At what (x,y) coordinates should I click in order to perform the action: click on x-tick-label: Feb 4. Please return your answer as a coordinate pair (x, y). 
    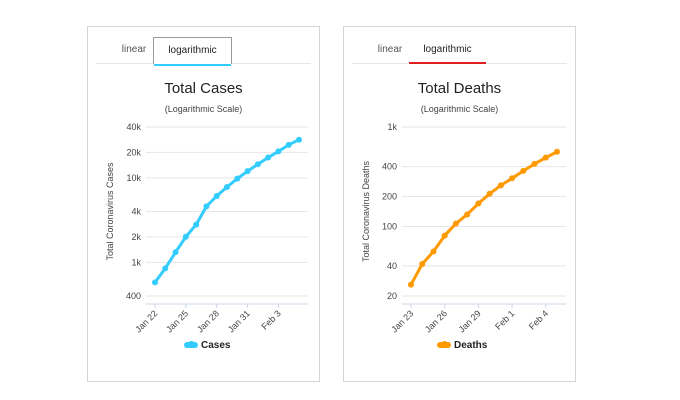
    Looking at the image, I should click on (538, 319).